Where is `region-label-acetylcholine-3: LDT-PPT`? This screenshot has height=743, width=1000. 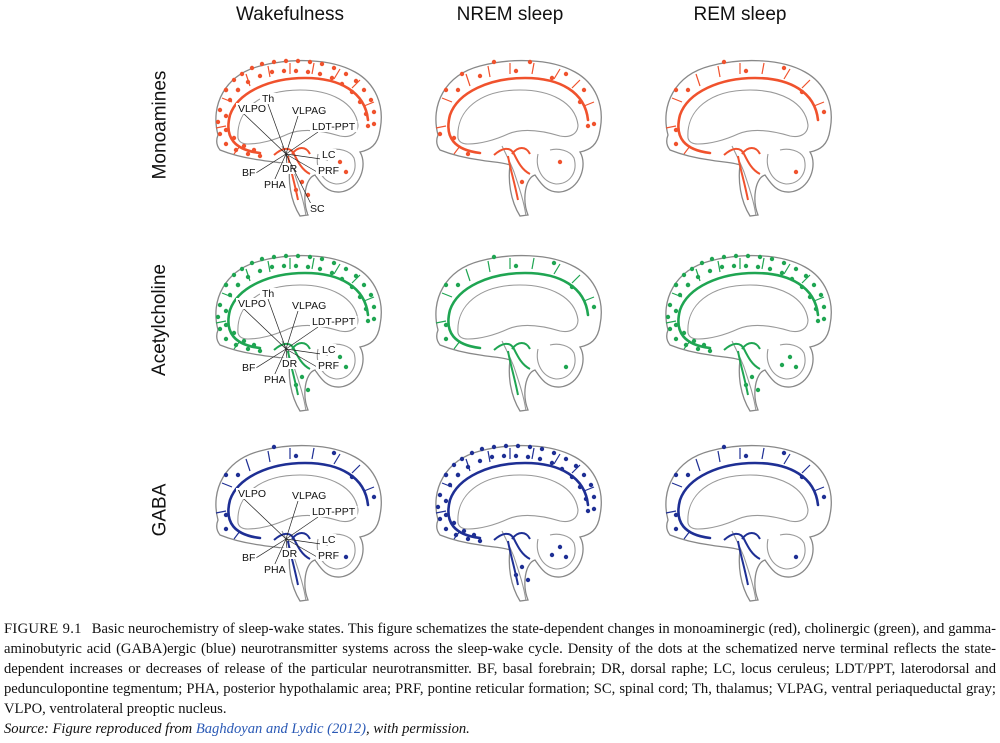
region-label-acetylcholine-3: LDT-PPT is located at coordinates (334, 322).